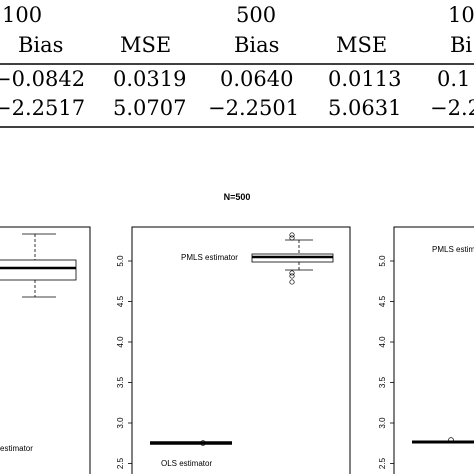 The height and width of the screenshot is (474, 474). What do you see at coordinates (42, 108) in the screenshot?
I see `cell-r2-c1: −2.2517` at bounding box center [42, 108].